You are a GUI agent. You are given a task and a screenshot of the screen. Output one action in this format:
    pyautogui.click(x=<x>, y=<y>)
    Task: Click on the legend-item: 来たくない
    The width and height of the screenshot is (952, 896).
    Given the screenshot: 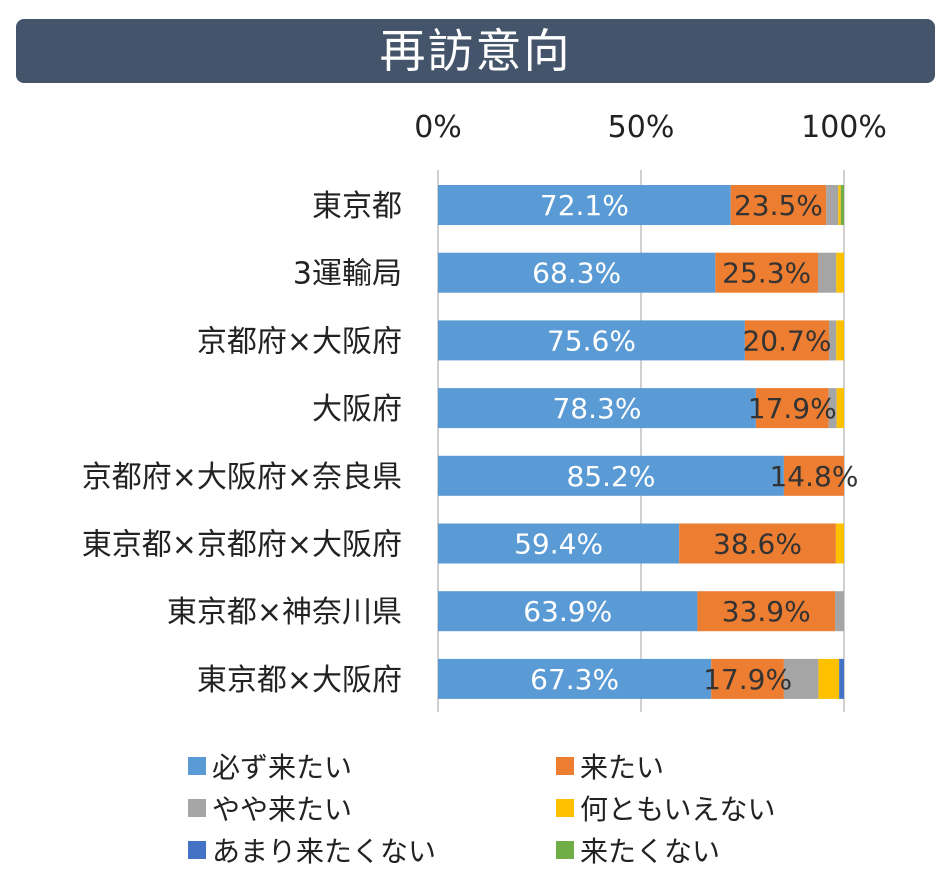 What is the action you would take?
    pyautogui.click(x=638, y=850)
    